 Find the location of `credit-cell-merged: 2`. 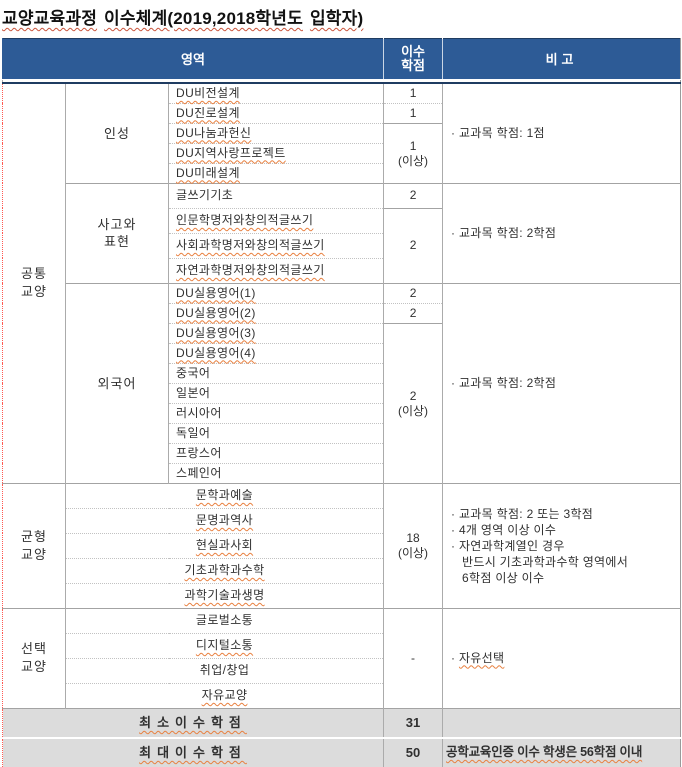

credit-cell-merged: 2 is located at coordinates (413, 245).